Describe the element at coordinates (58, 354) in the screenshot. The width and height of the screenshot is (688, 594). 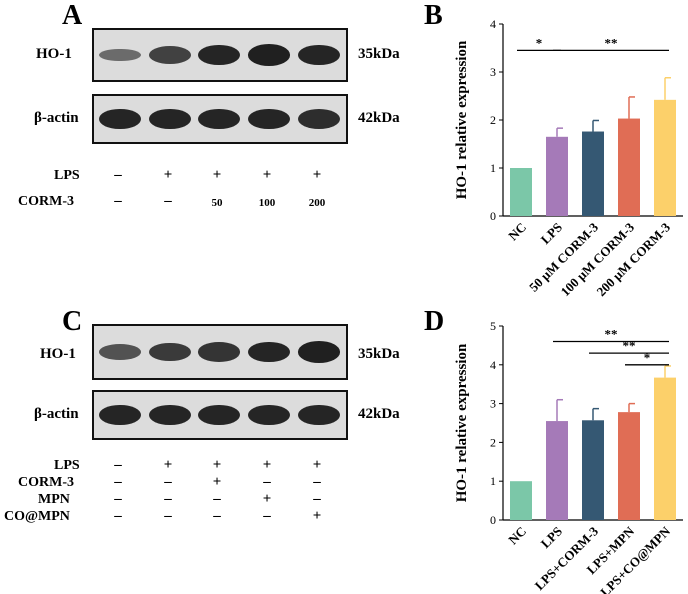
I see `blot-label-ho1-c: HO-1` at that location.